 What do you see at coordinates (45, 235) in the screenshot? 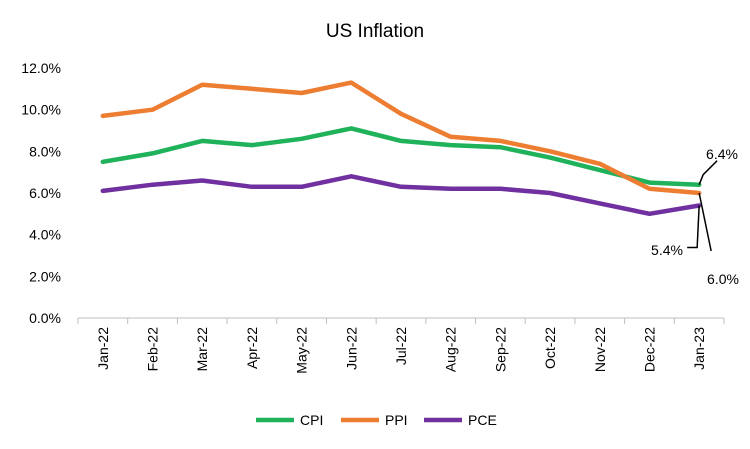
I see `y-tick-label: 4.0%` at bounding box center [45, 235].